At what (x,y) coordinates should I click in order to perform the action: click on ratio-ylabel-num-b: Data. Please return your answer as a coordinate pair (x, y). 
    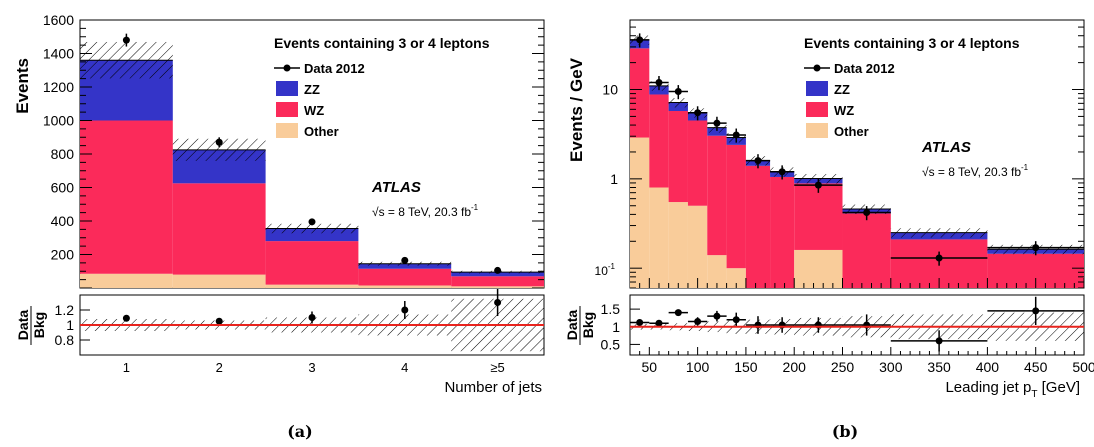
    Looking at the image, I should click on (572, 325).